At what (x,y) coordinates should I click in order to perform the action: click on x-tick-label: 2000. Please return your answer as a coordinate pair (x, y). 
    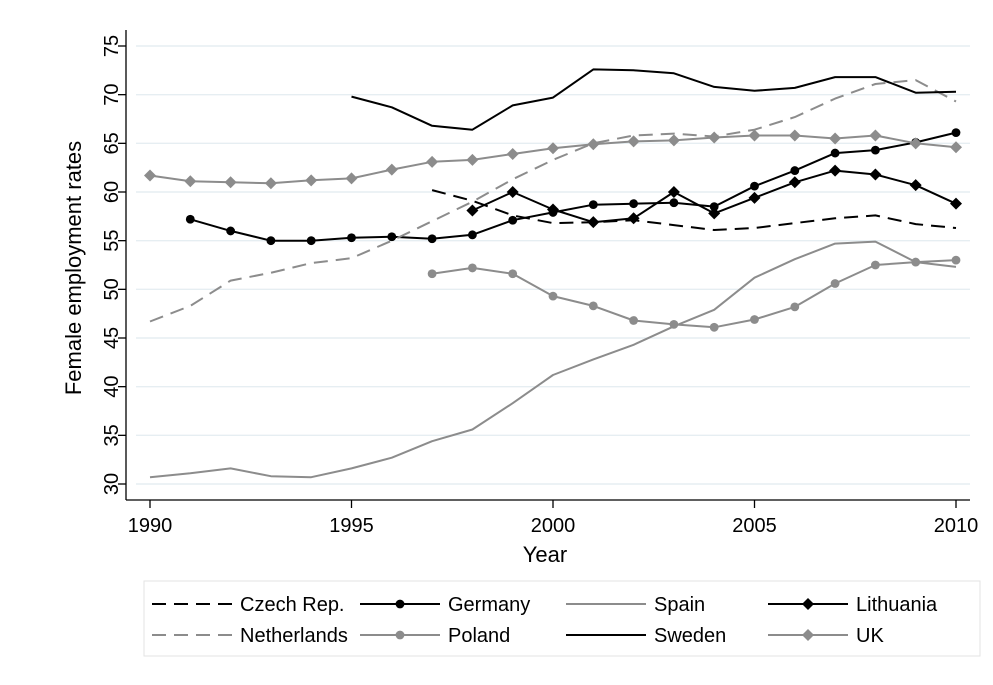
    Looking at the image, I should click on (553, 526).